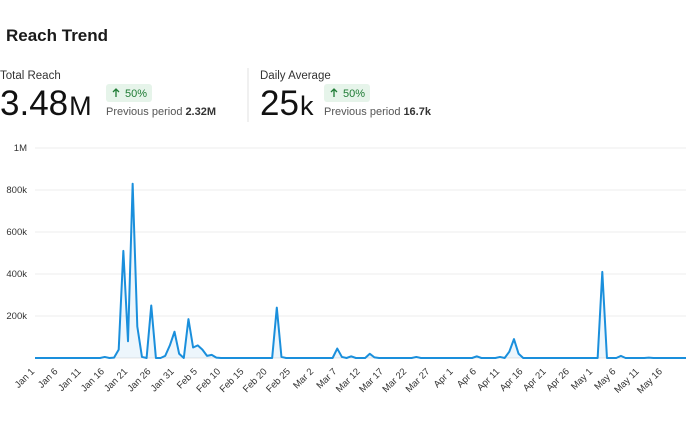  I want to click on y-tick-label: 200k, so click(16, 316).